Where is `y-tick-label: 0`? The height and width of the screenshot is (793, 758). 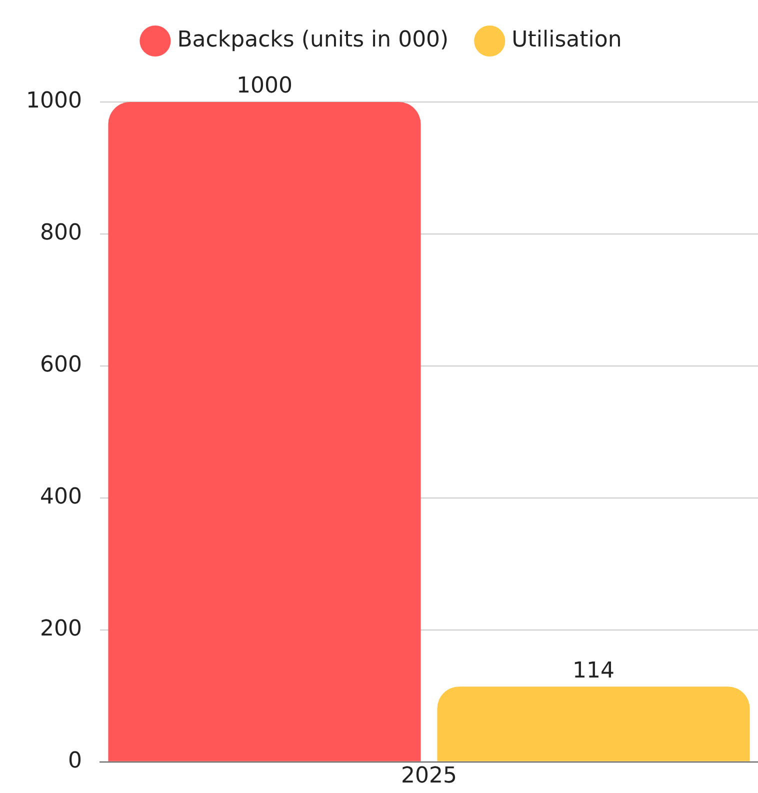 y-tick-label: 0 is located at coordinates (75, 761).